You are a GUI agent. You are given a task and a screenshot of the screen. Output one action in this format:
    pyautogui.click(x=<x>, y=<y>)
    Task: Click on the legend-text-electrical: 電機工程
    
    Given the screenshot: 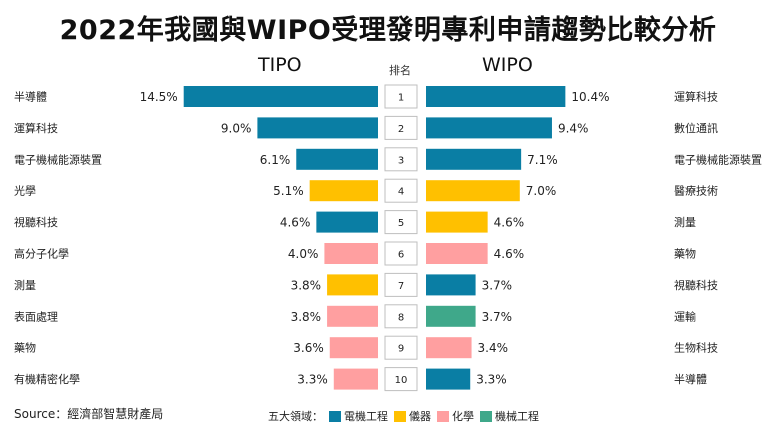 What is the action you would take?
    pyautogui.click(x=366, y=416)
    